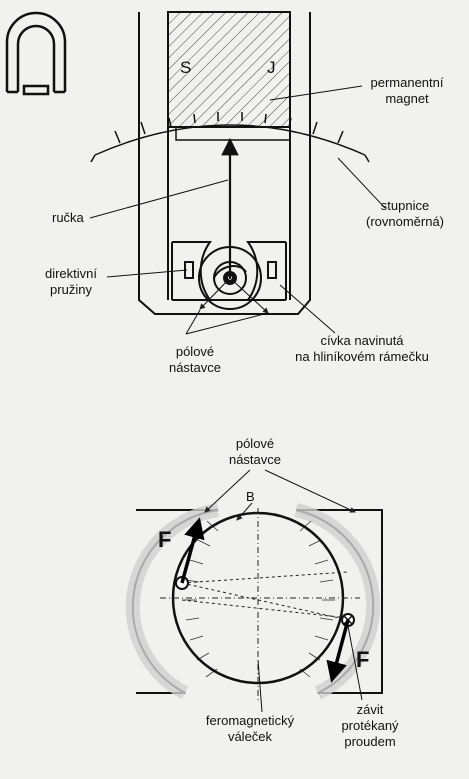 This screenshot has width=469, height=779. I want to click on scale-label-line1: stupnice, so click(405, 205).